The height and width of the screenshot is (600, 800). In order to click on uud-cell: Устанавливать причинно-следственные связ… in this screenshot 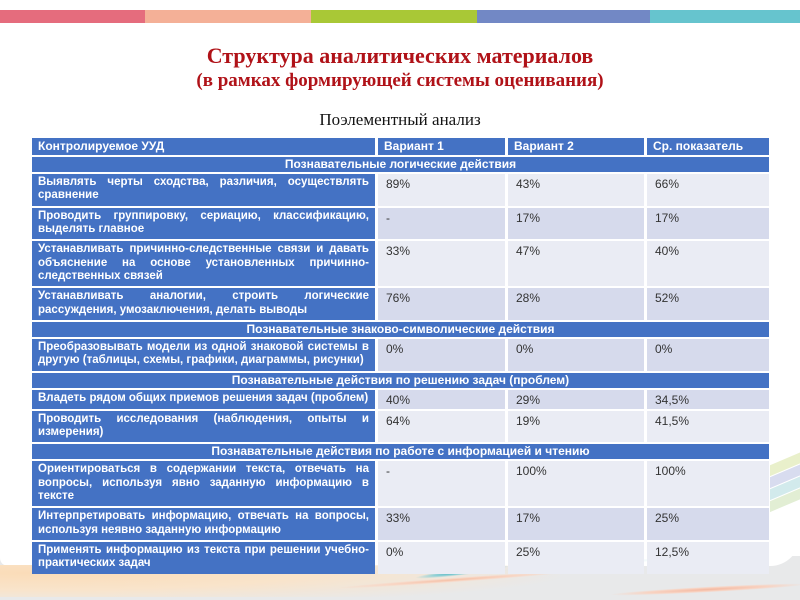, I will do `click(203, 264)`.